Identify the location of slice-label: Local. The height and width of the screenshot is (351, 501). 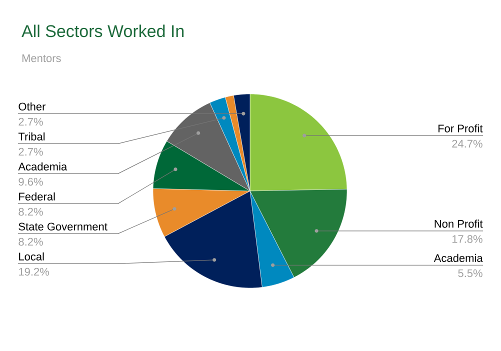
(31, 256).